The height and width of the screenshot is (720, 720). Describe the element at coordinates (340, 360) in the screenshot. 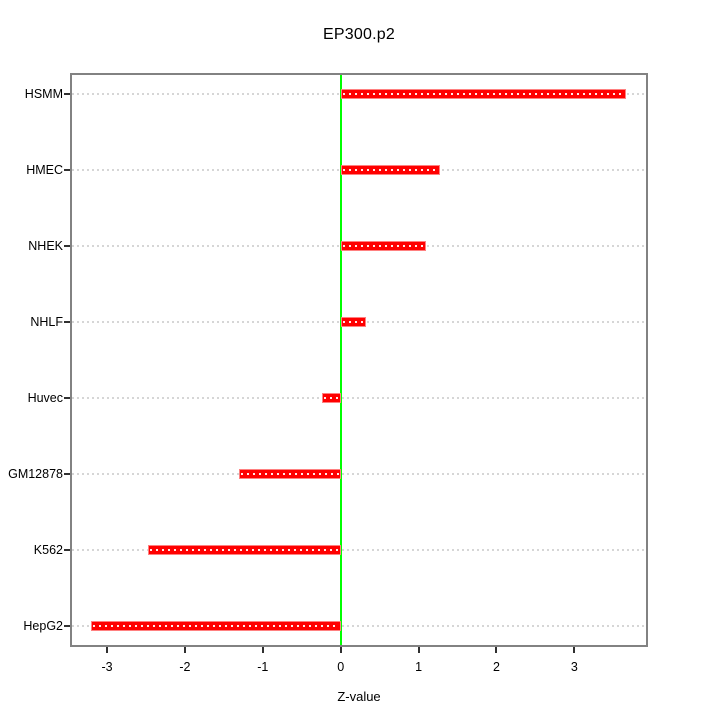

I see `zero-reference-line` at that location.